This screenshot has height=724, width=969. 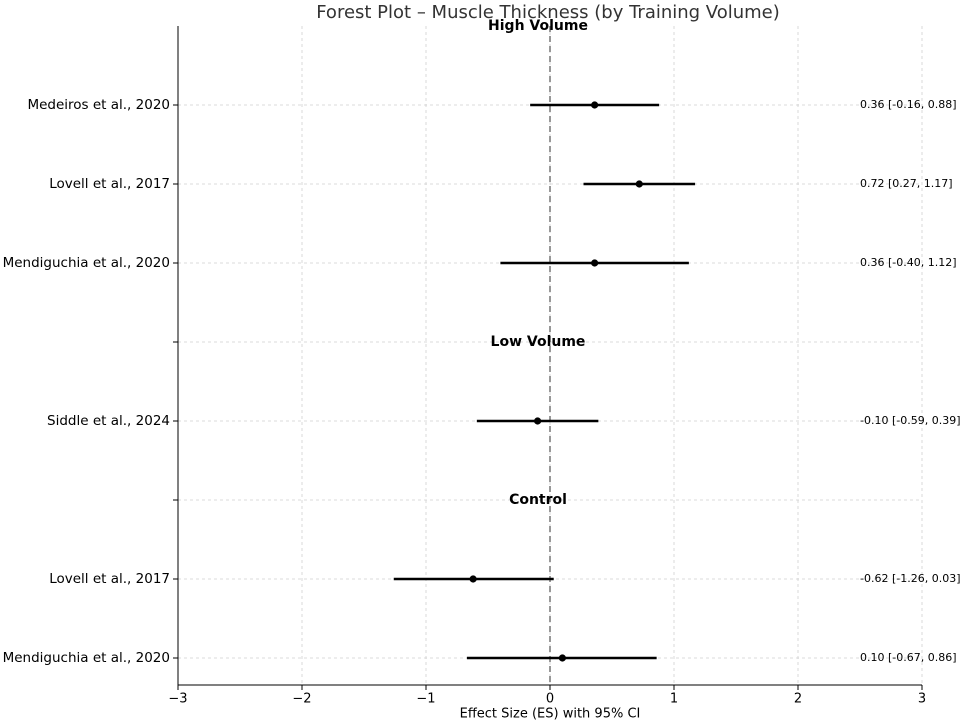 What do you see at coordinates (798, 699) in the screenshot?
I see `x-tick-label: 2` at bounding box center [798, 699].